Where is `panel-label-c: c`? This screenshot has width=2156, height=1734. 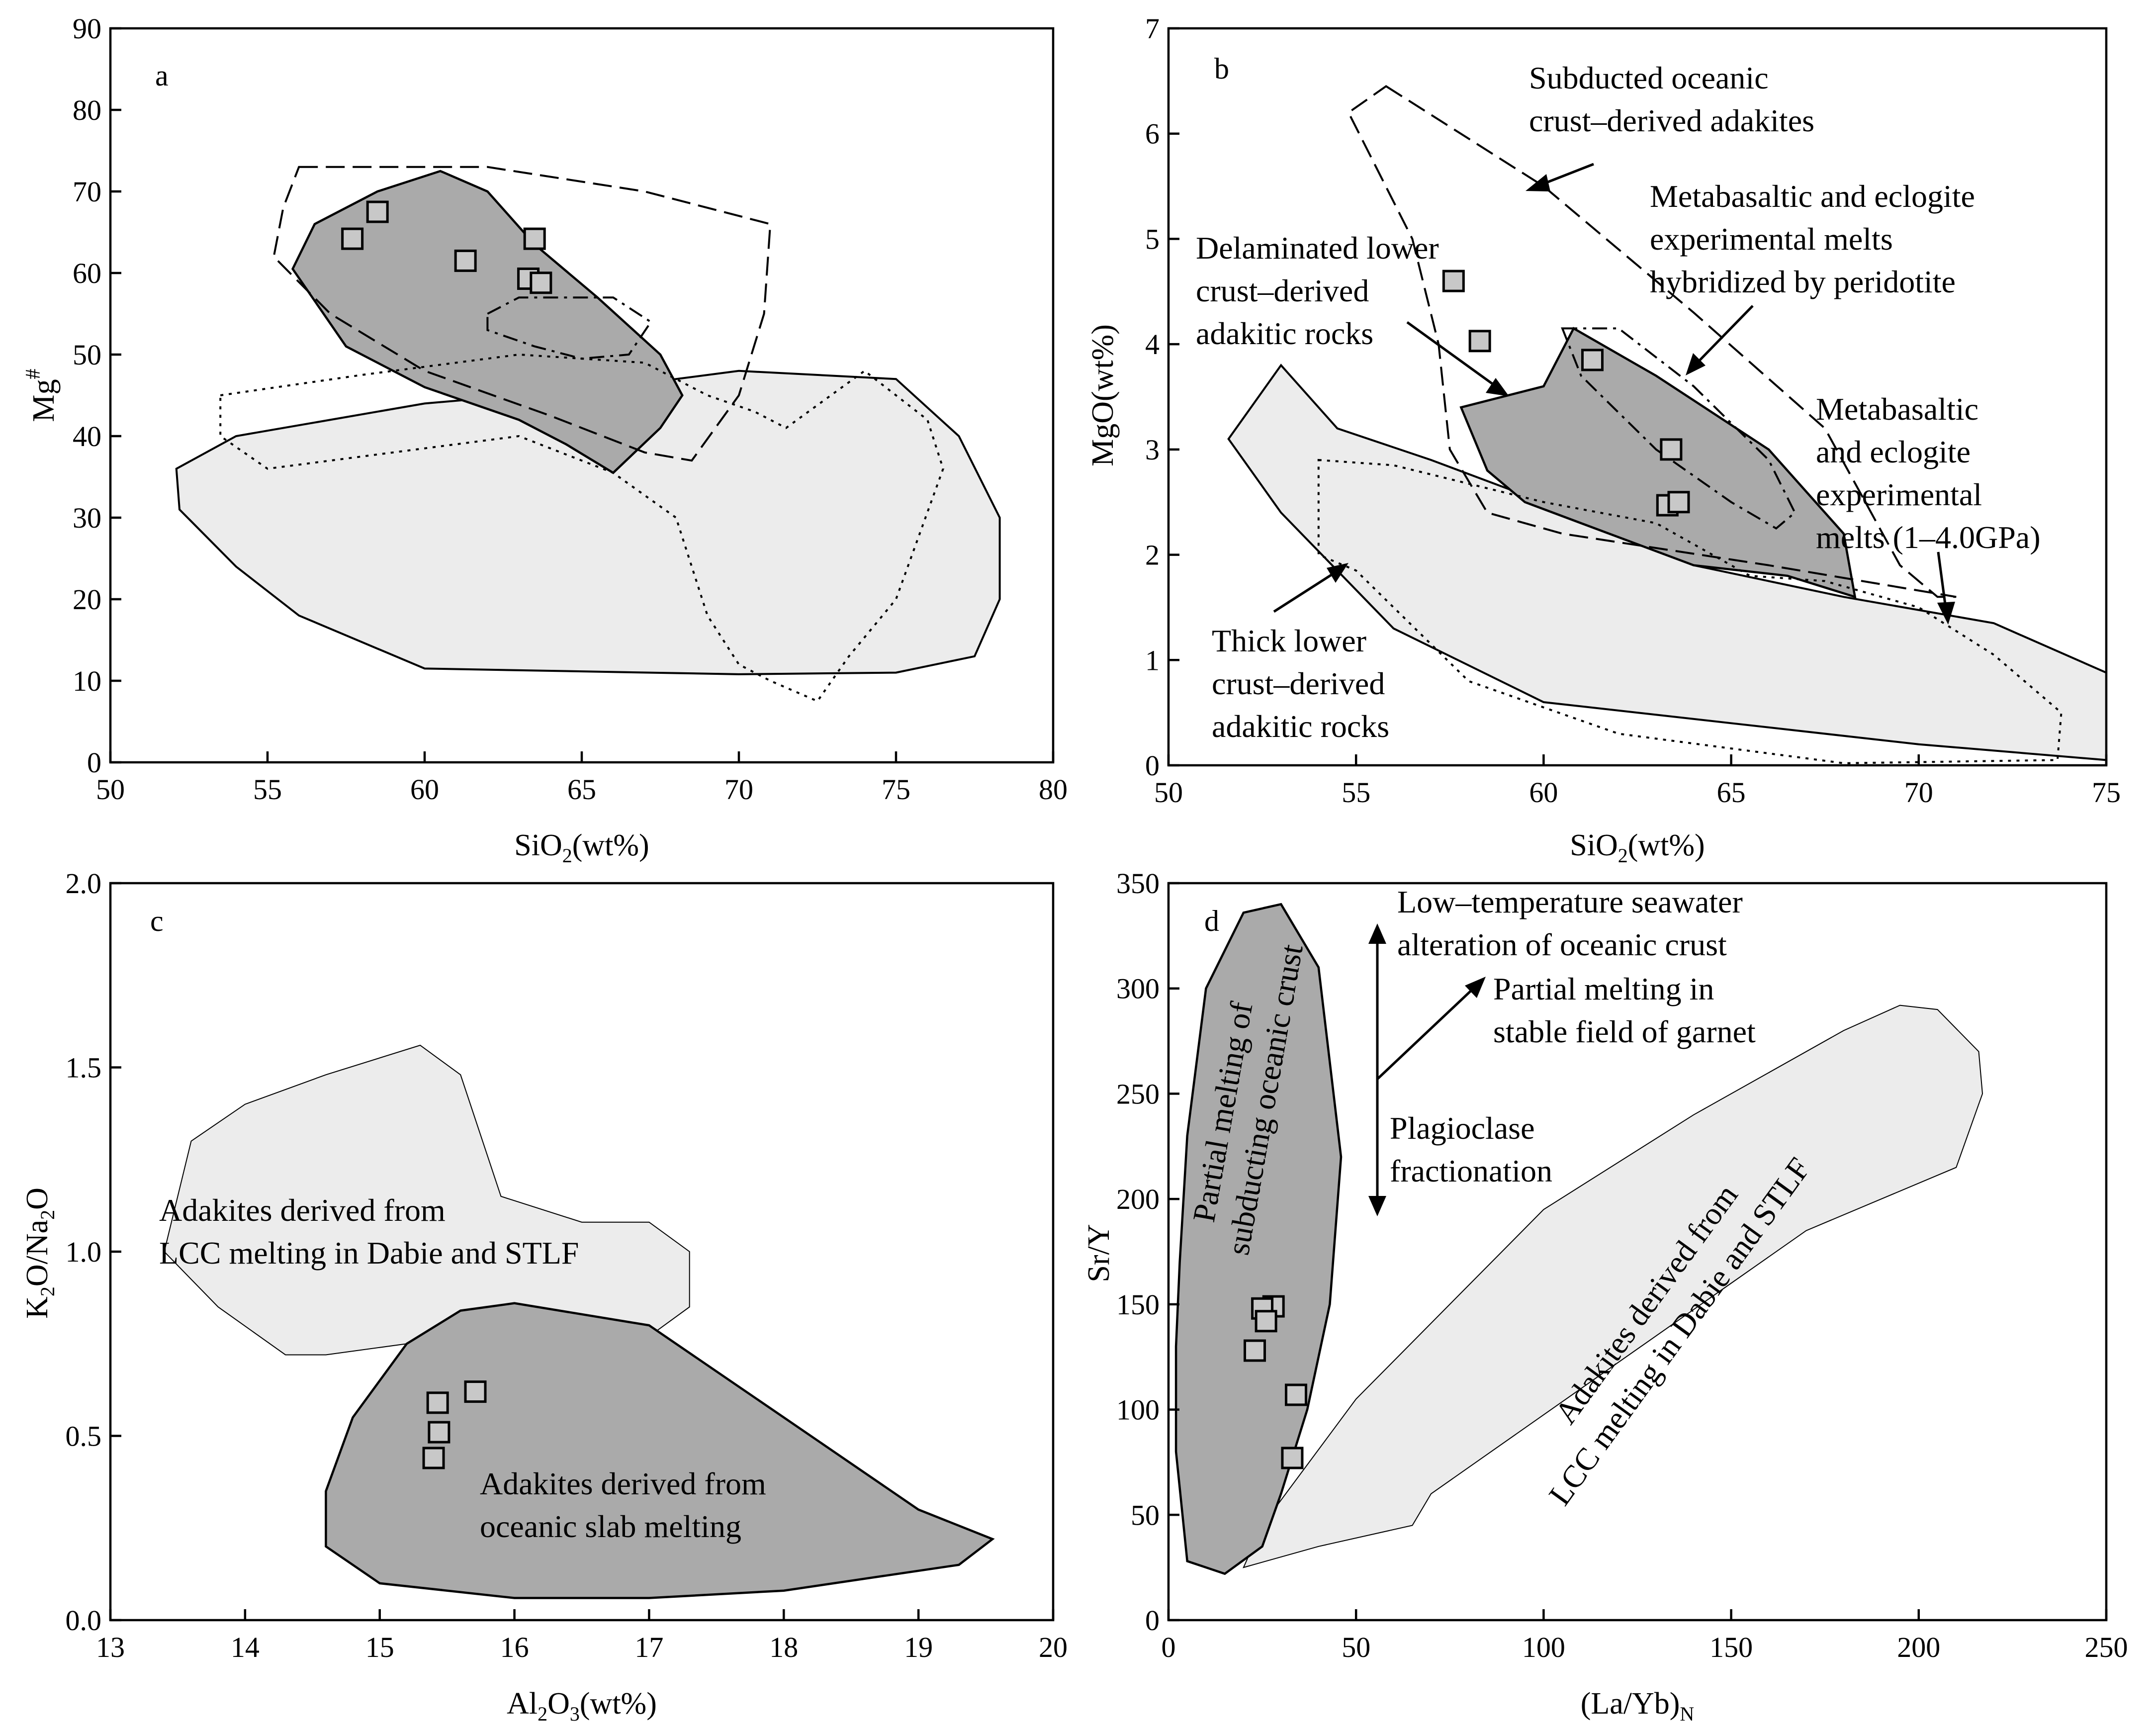
panel-label-c: c is located at coordinates (157, 921).